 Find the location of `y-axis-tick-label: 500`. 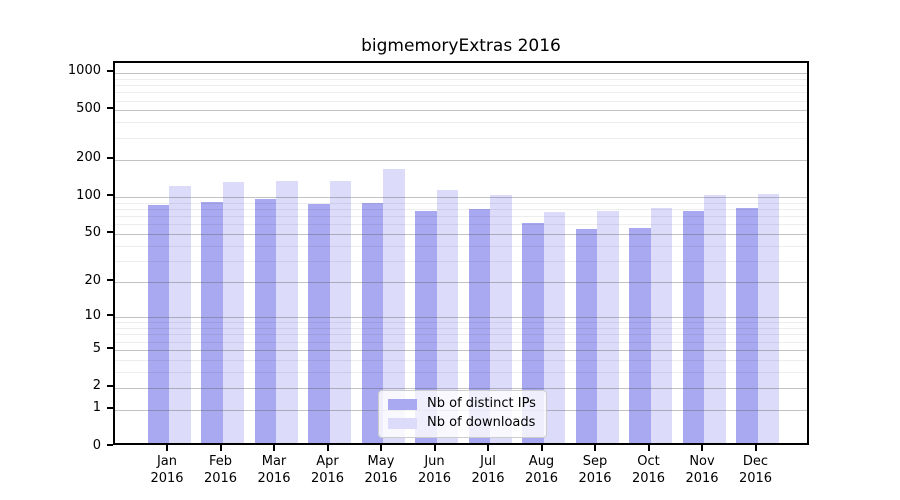

y-axis-tick-label: 500 is located at coordinates (88, 108).